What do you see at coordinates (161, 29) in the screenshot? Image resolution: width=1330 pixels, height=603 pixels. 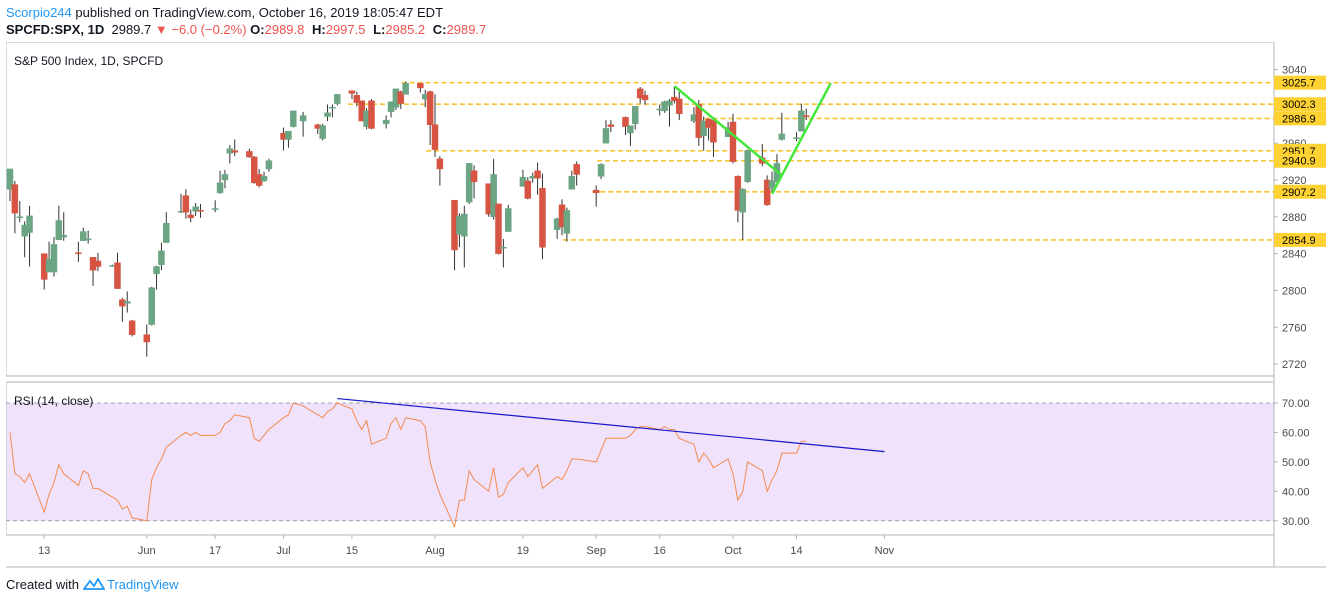 I see `down-arrow-icon: ▼` at bounding box center [161, 29].